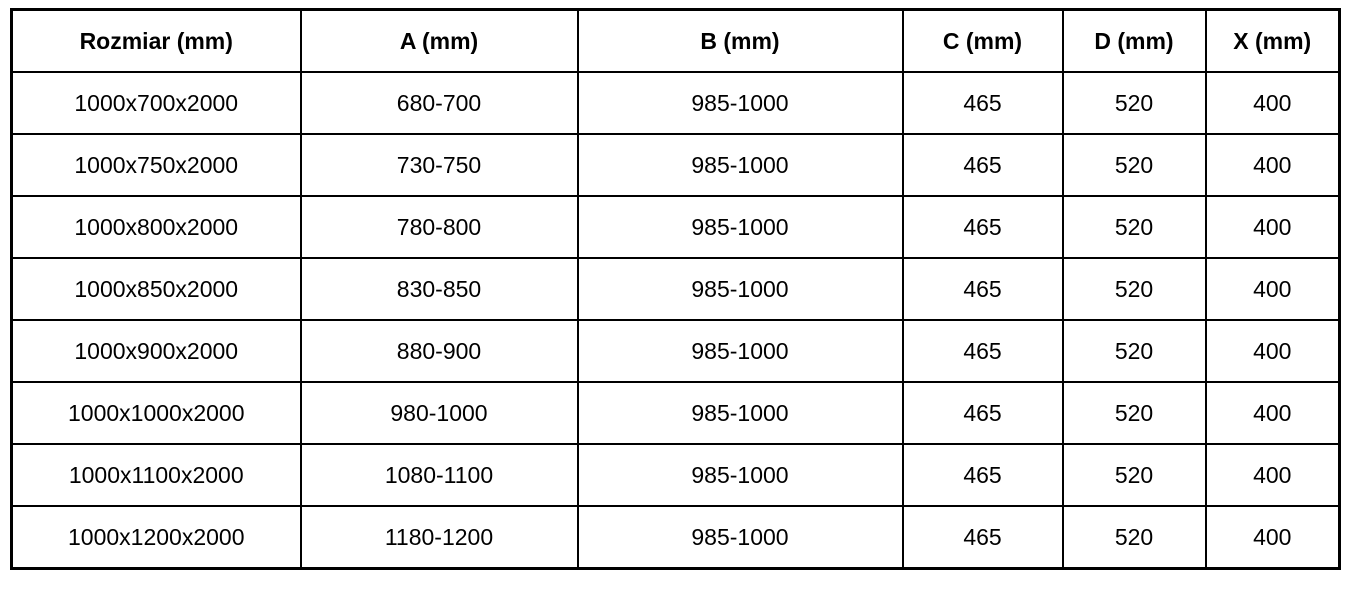  I want to click on column-header-b: B (mm), so click(740, 40).